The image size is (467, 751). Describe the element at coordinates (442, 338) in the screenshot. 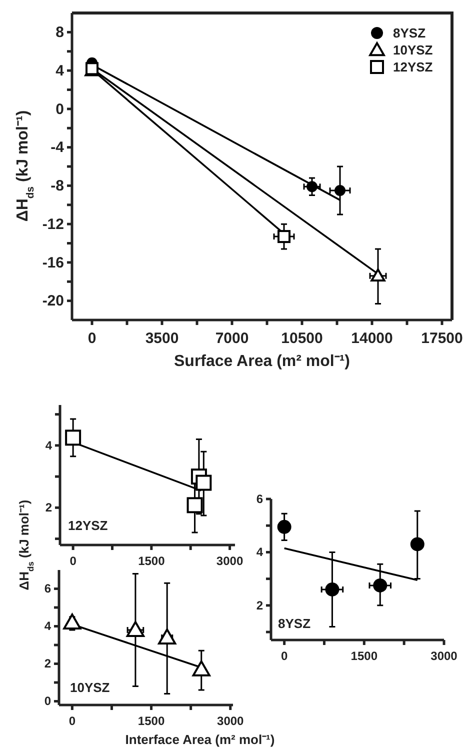

I see `x-tick-label: 17500` at that location.